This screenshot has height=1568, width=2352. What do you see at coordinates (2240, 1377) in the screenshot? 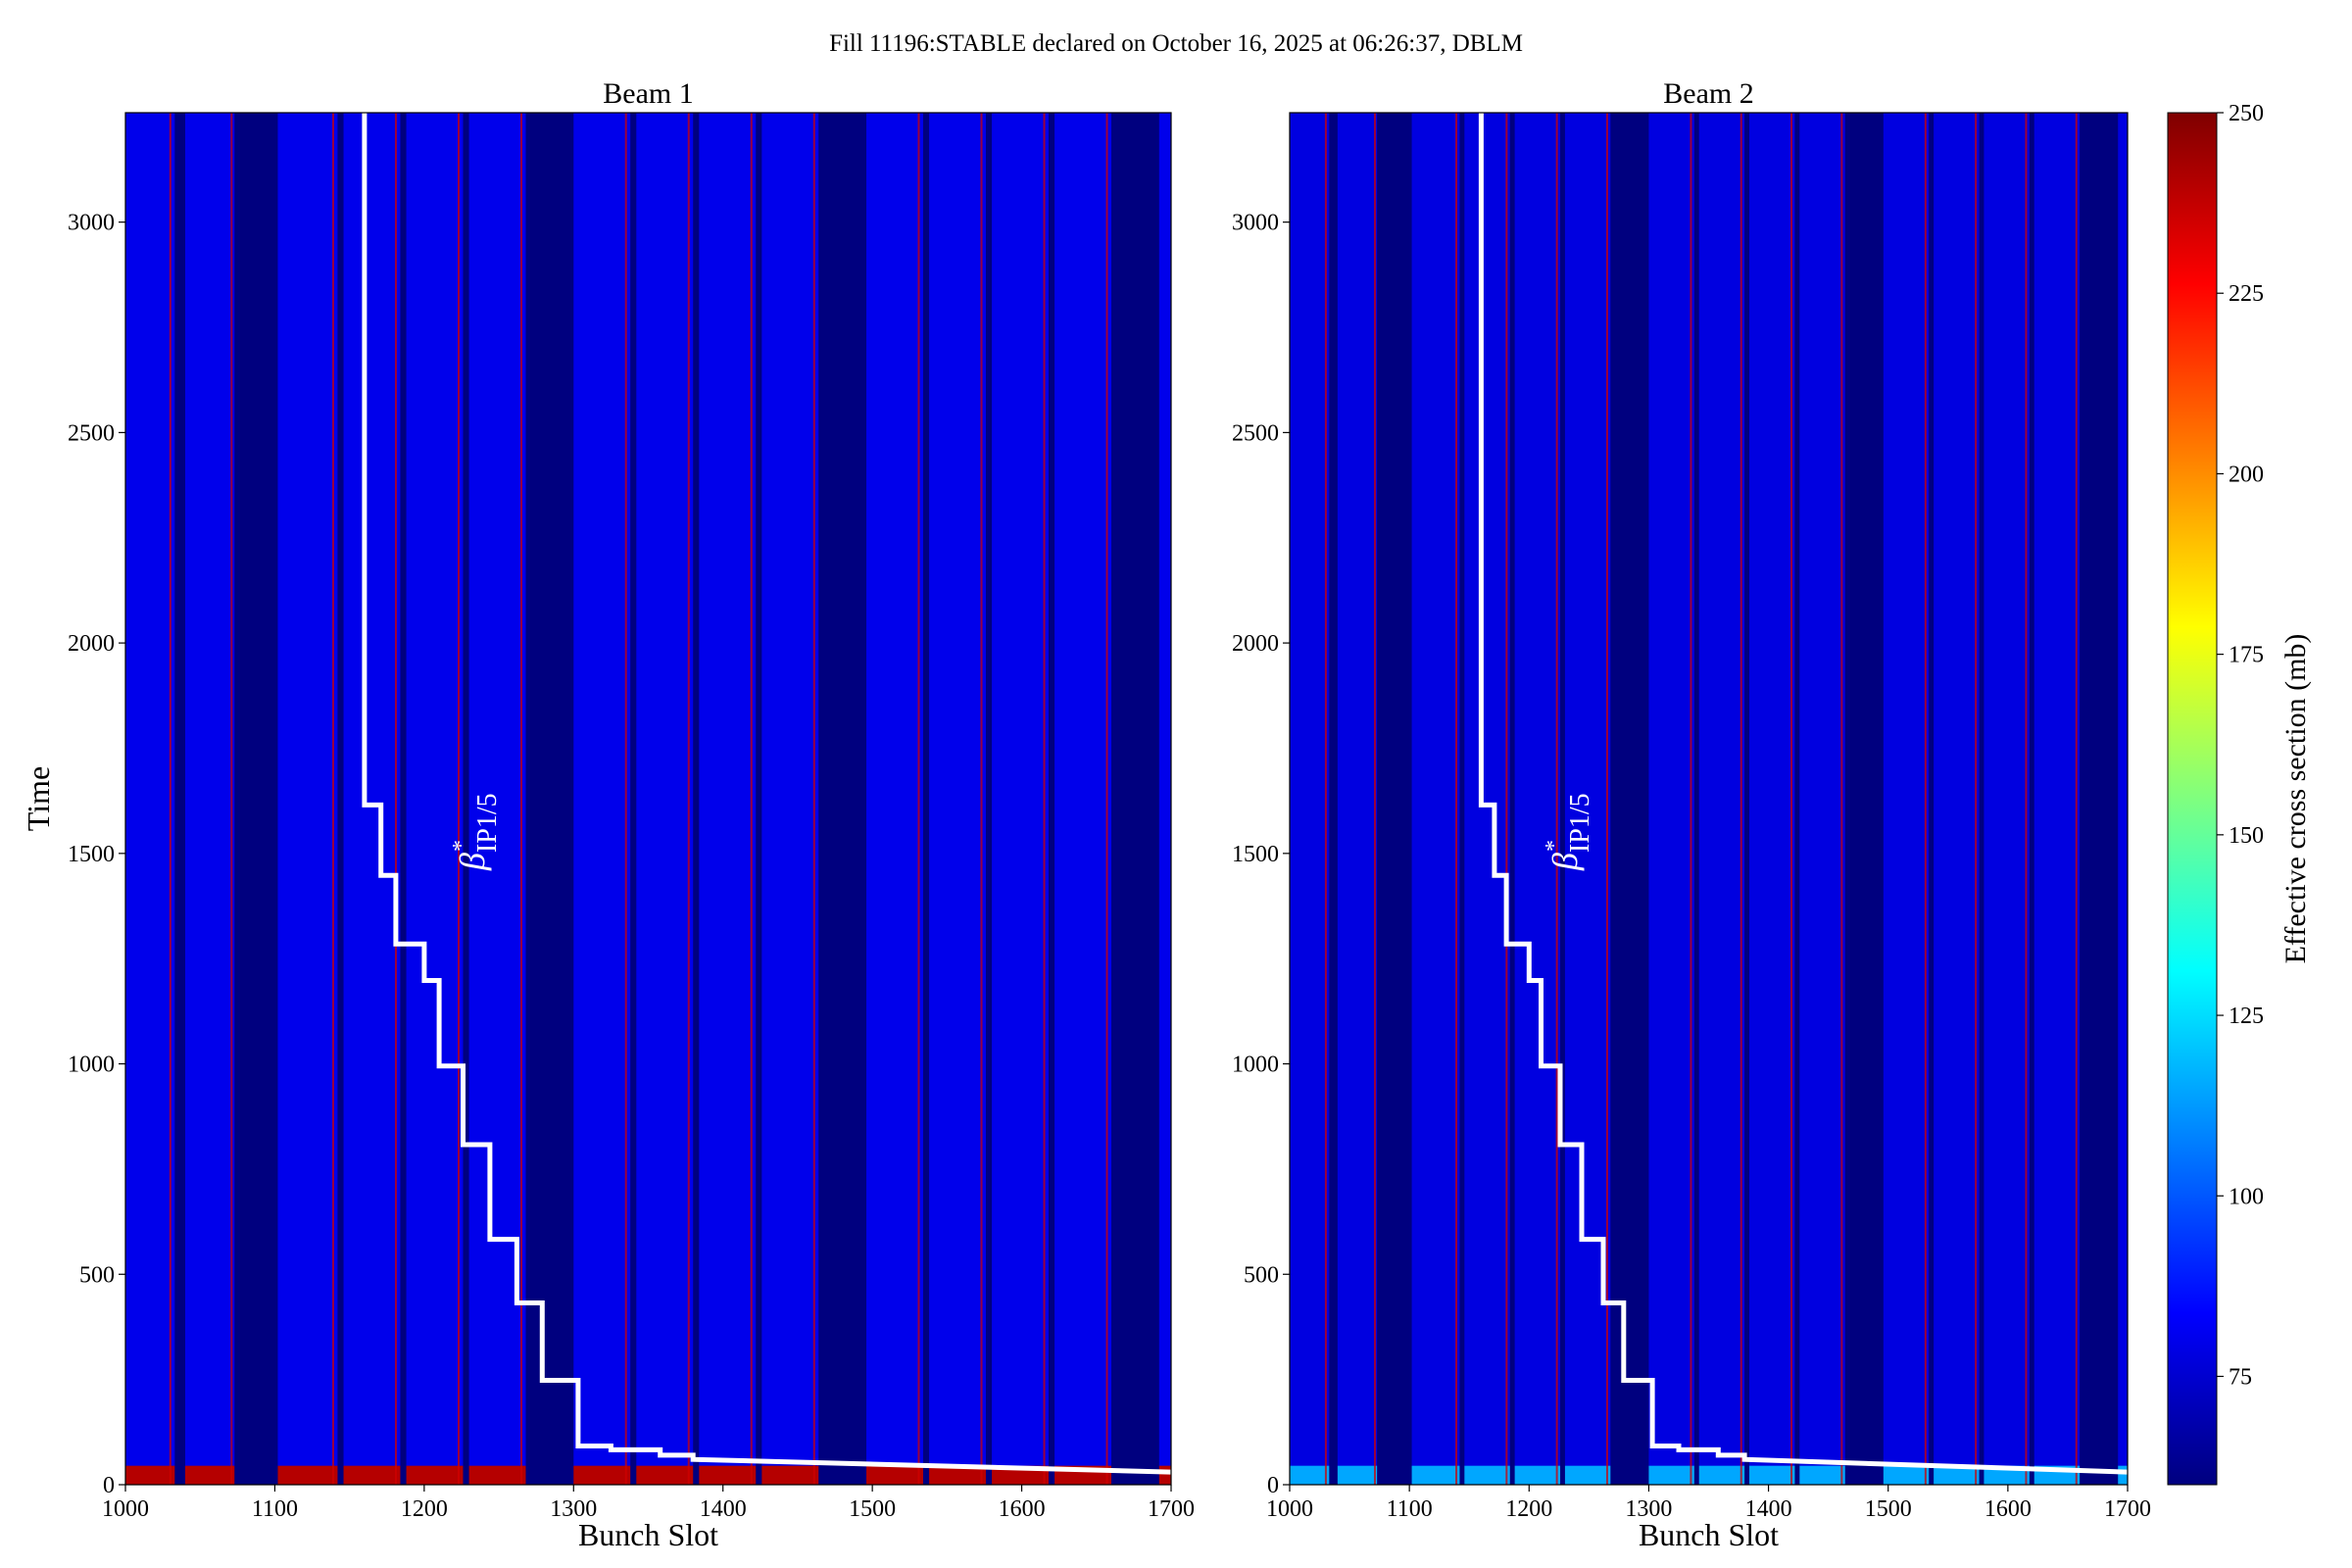
I see `colorbar-tick-label: 75` at bounding box center [2240, 1377].